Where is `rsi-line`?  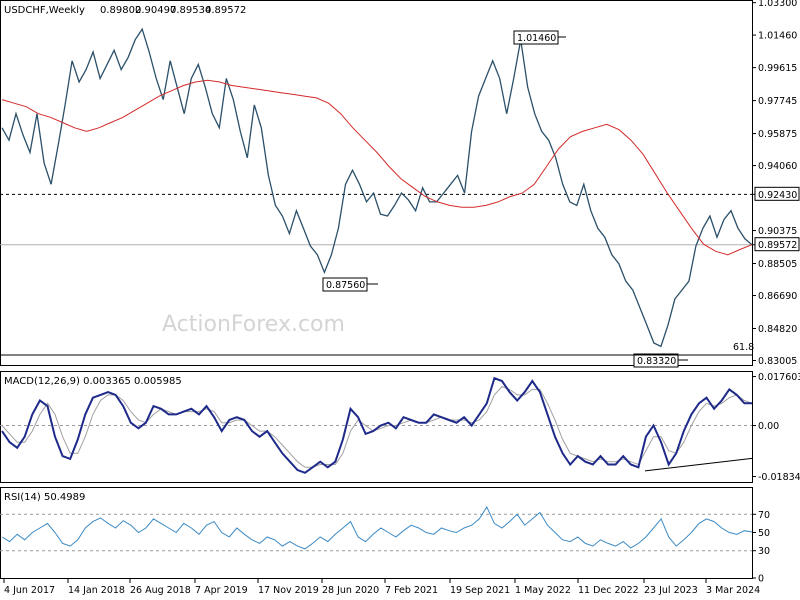 rsi-line is located at coordinates (377, 527).